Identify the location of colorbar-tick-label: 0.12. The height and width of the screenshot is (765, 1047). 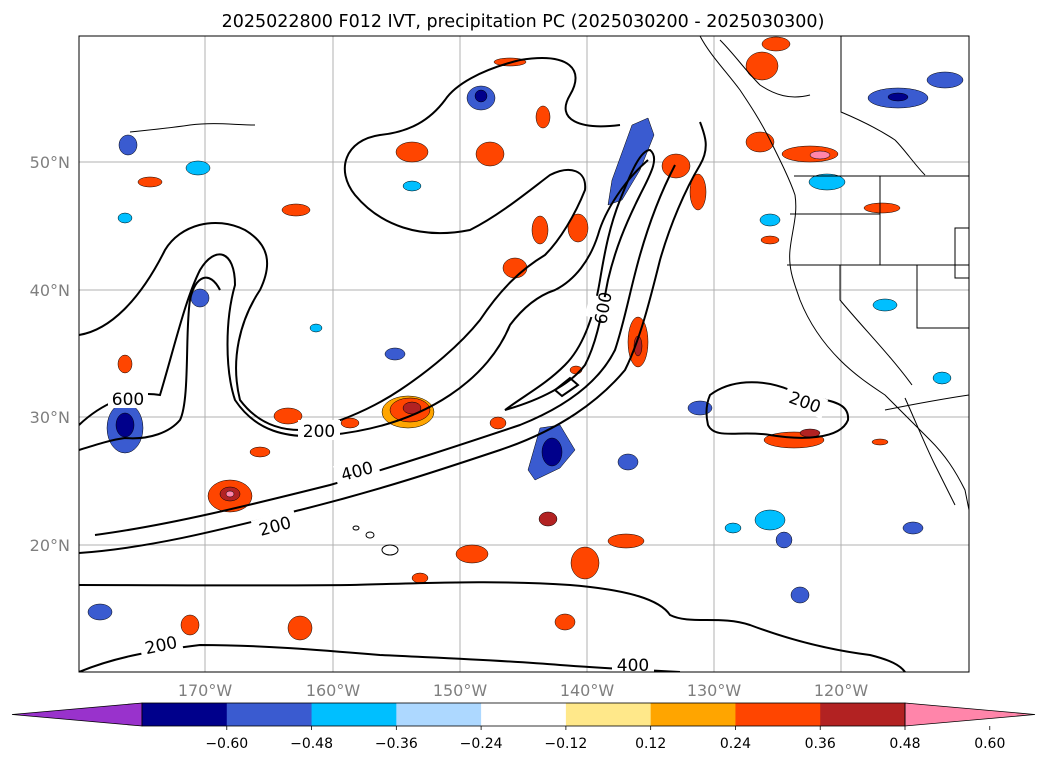
(650, 744).